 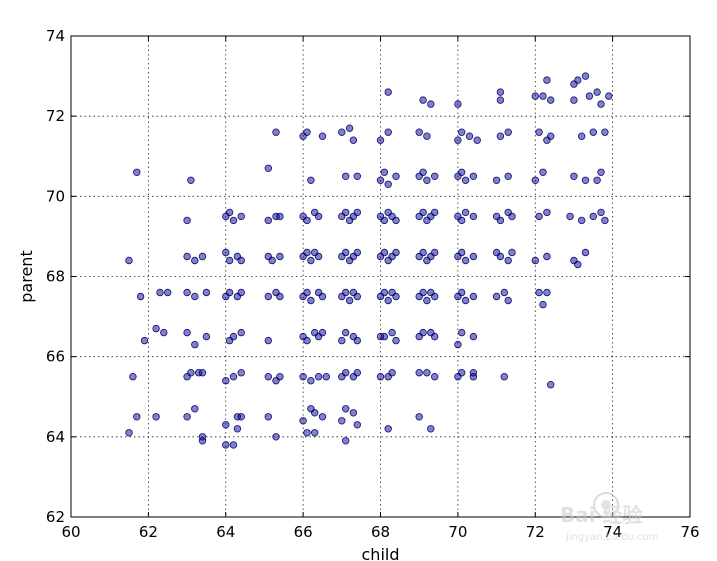 What do you see at coordinates (55, 116) in the screenshot?
I see `y-tick-label: 72` at bounding box center [55, 116].